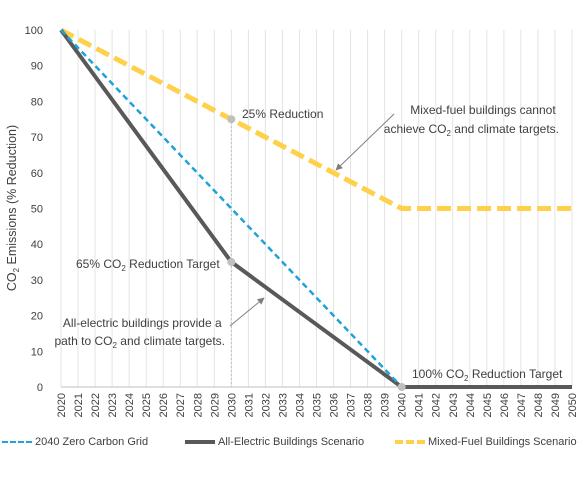  I want to click on x-tick-label: 2023, so click(113, 405).